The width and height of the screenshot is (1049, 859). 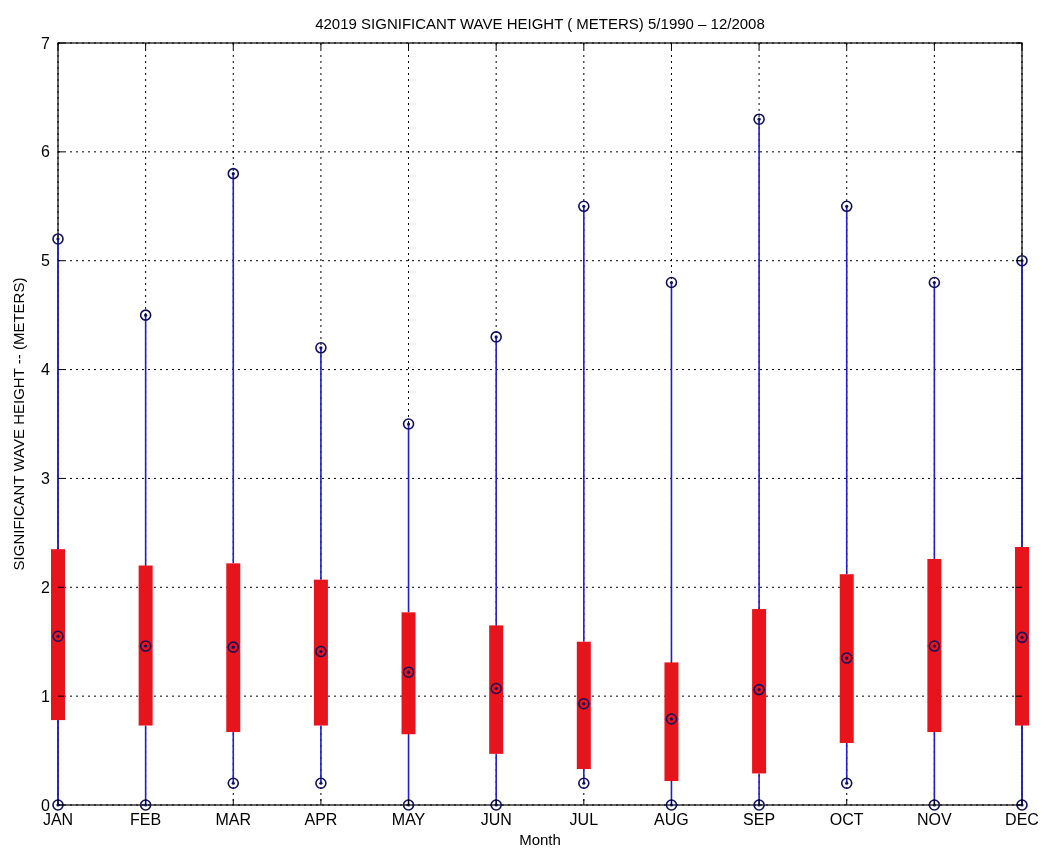 What do you see at coordinates (540, 839) in the screenshot?
I see `x-axis-title: Month` at bounding box center [540, 839].